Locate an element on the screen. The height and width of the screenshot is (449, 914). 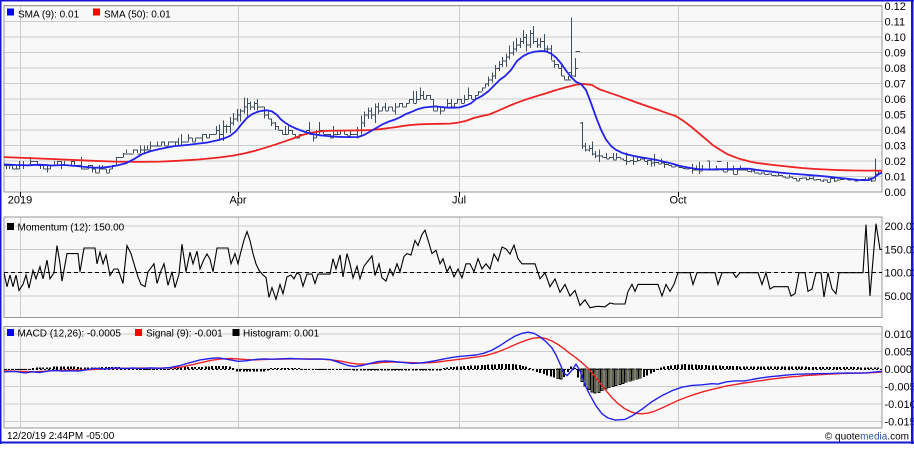
svg-text: 0.000 is located at coordinates (899, 370).